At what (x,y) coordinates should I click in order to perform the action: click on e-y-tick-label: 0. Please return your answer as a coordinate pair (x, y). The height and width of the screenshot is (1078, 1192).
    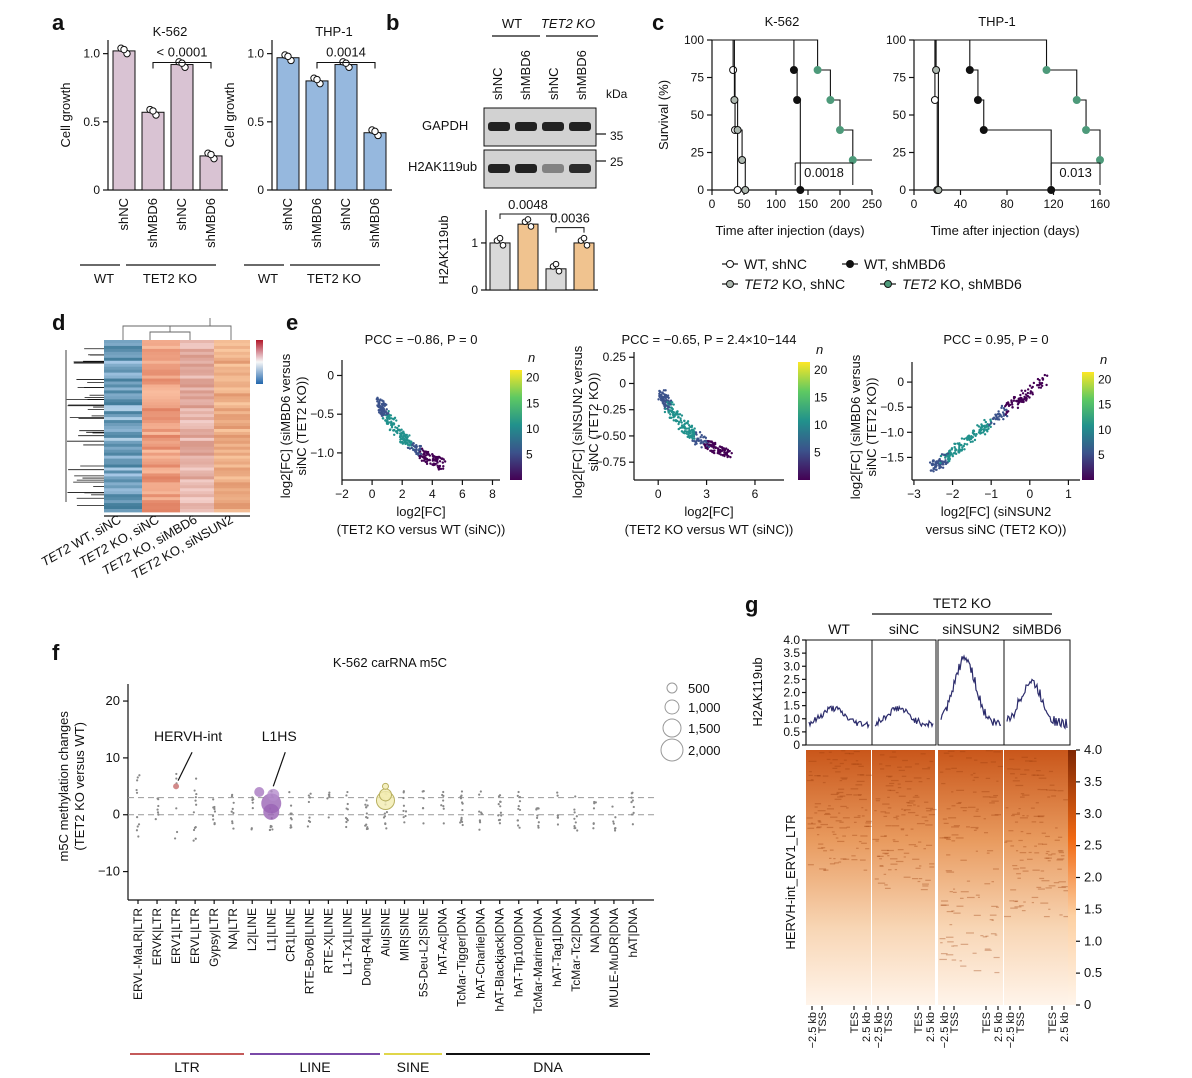
    Looking at the image, I should click on (622, 383).